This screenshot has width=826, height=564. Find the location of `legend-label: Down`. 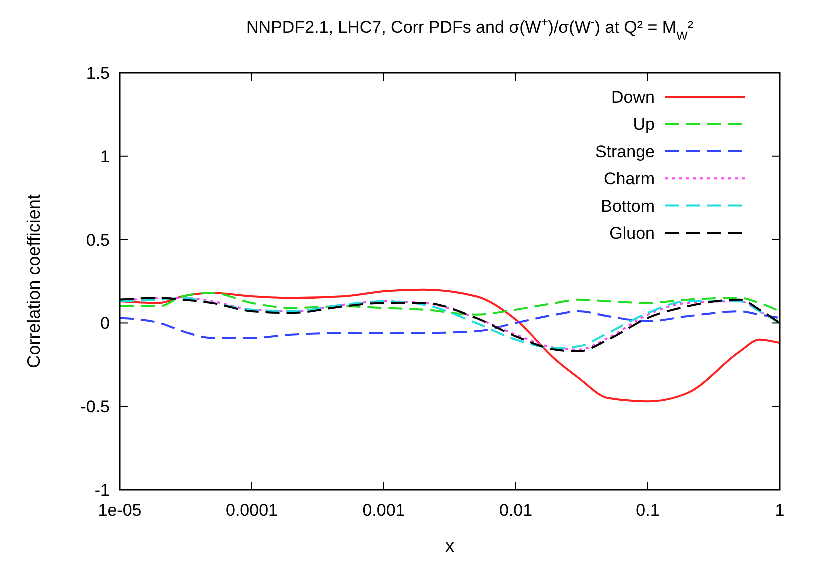

legend-label: Down is located at coordinates (633, 97).